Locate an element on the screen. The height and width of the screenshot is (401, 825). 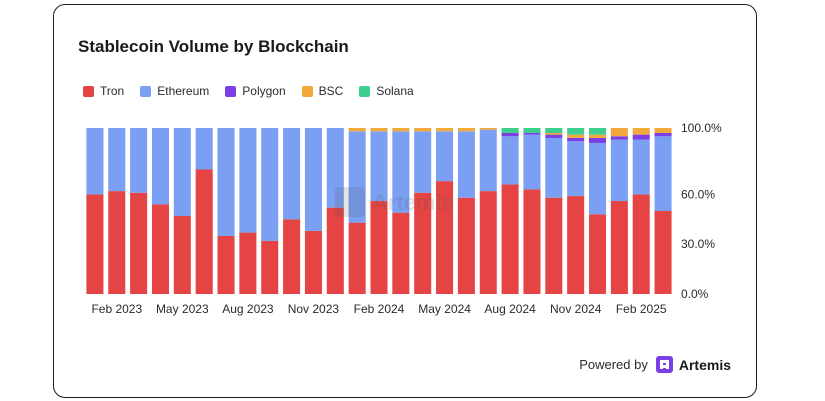
y-tick-label: 0.0% is located at coordinates (695, 294).